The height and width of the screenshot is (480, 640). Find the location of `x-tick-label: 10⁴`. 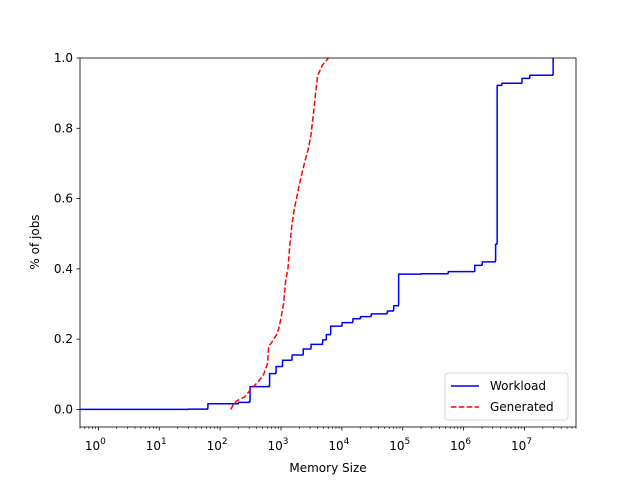

x-tick-label: 10⁴ is located at coordinates (338, 445).